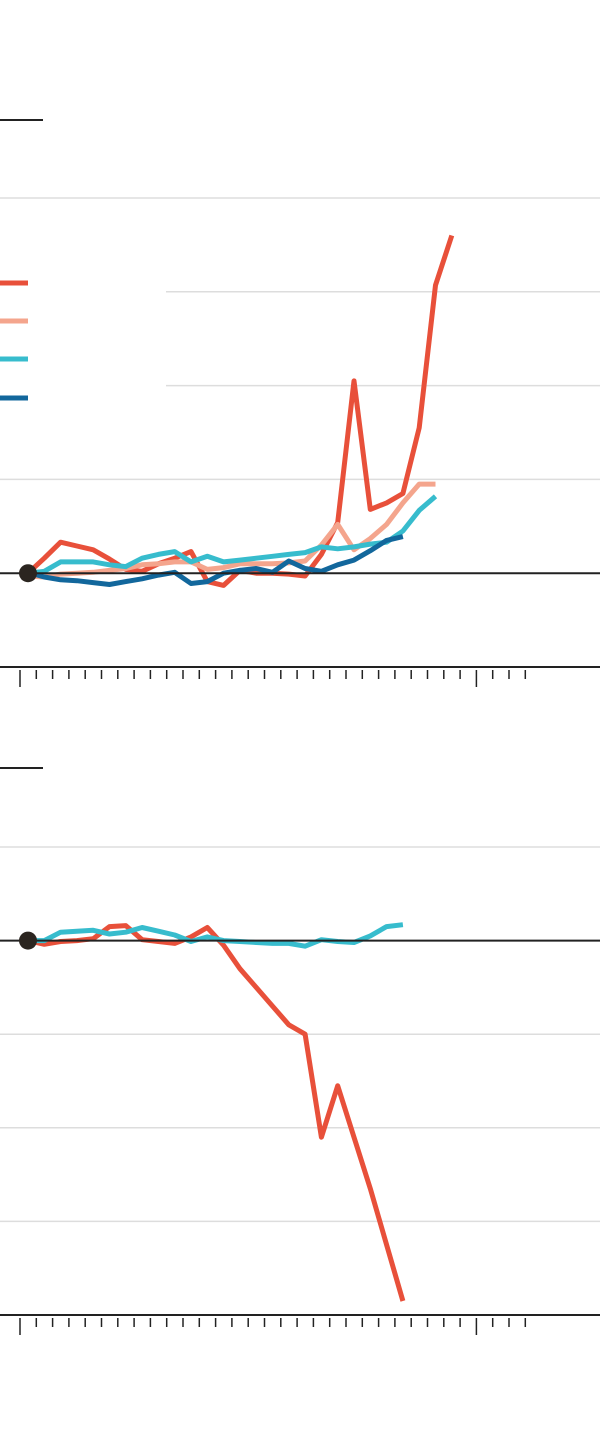 The height and width of the screenshot is (1446, 600). I want to click on line-series-b, so click(231, 530).